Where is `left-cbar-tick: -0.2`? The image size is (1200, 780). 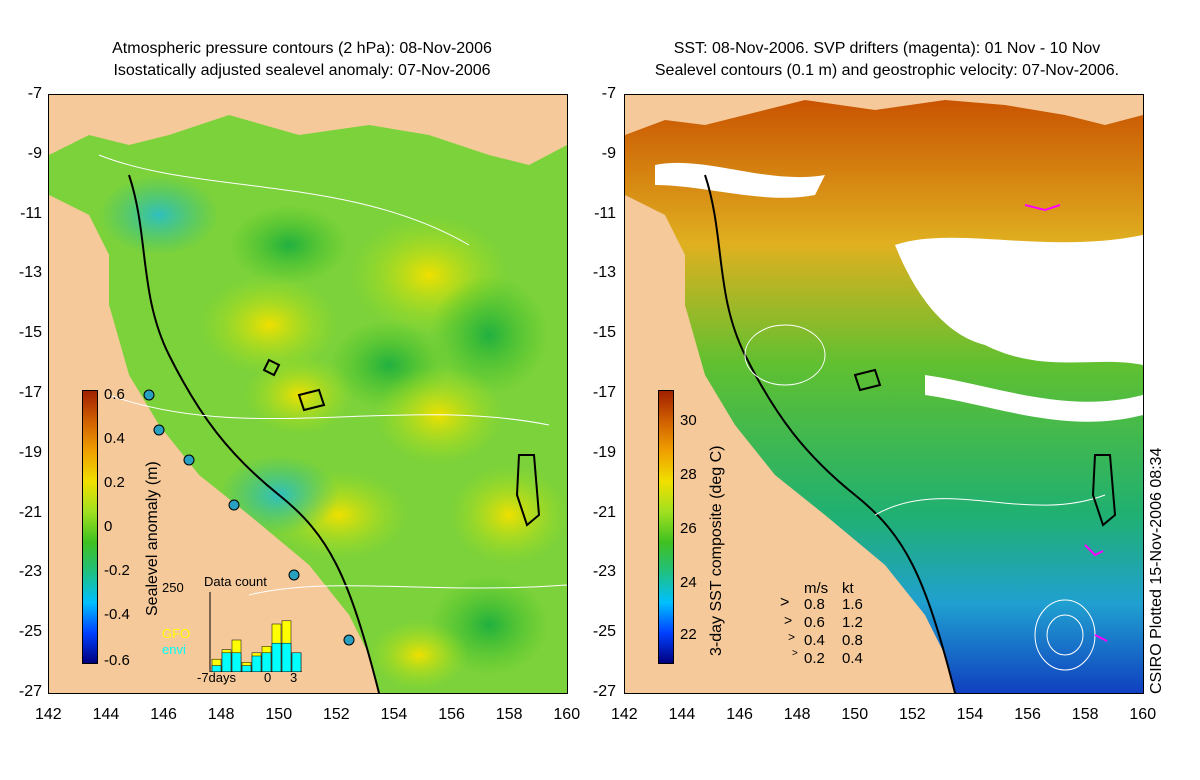 left-cbar-tick: -0.2 is located at coordinates (117, 570).